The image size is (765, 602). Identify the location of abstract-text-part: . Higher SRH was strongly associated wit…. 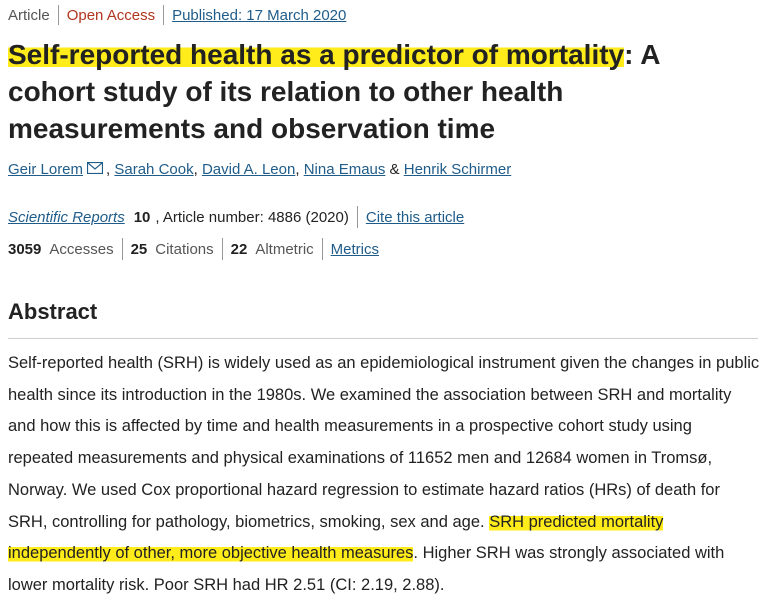
(366, 569).